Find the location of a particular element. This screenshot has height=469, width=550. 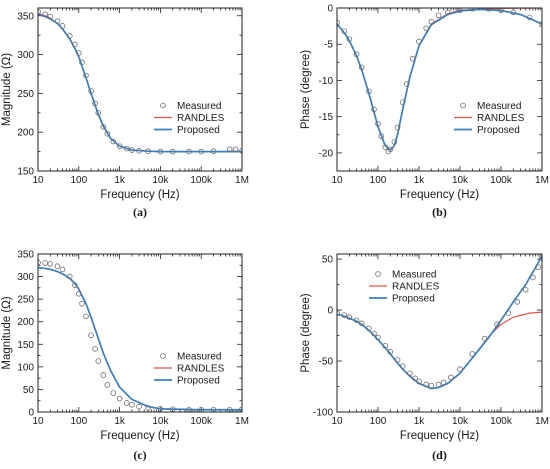

panel-b-legend-label-proposed: Proposed is located at coordinates (498, 130).